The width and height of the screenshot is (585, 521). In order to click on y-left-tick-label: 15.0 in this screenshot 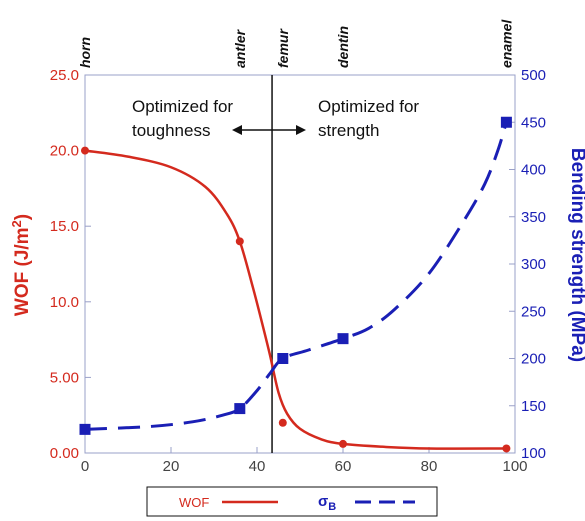, I will do `click(64, 226)`.